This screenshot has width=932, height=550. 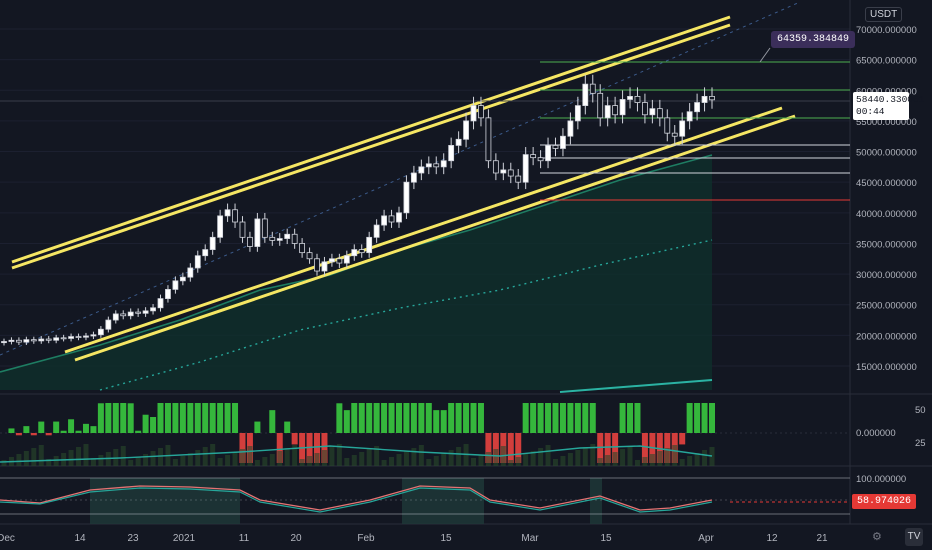 What do you see at coordinates (822, 538) in the screenshot?
I see `time-axis-label: 21` at bounding box center [822, 538].